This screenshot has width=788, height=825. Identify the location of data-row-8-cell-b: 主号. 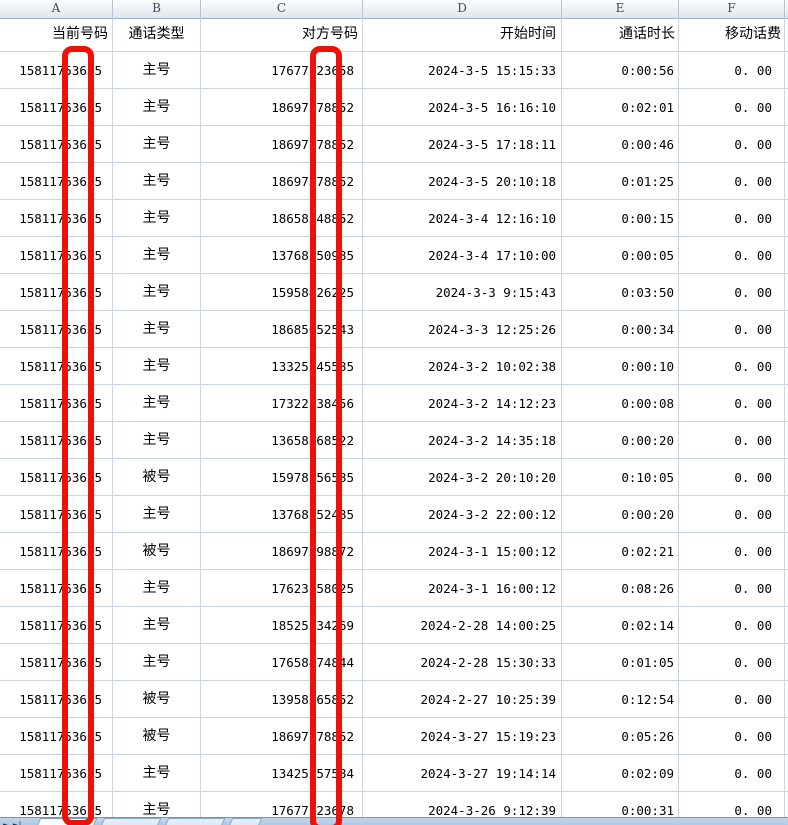
(157, 329).